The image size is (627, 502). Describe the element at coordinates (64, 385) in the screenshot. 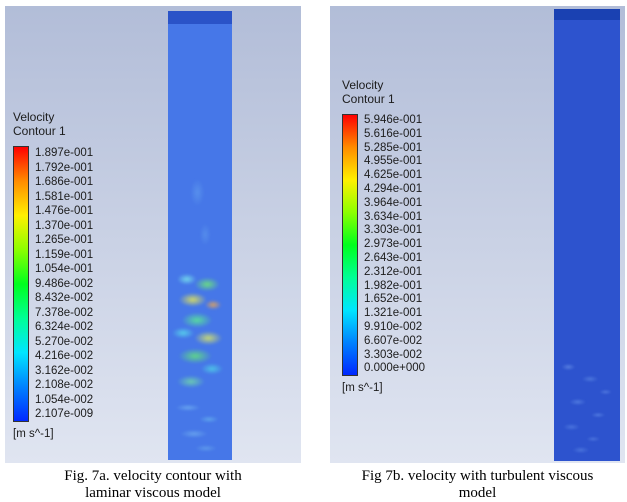

I see `colorbar-value: 2.108e-002` at that location.